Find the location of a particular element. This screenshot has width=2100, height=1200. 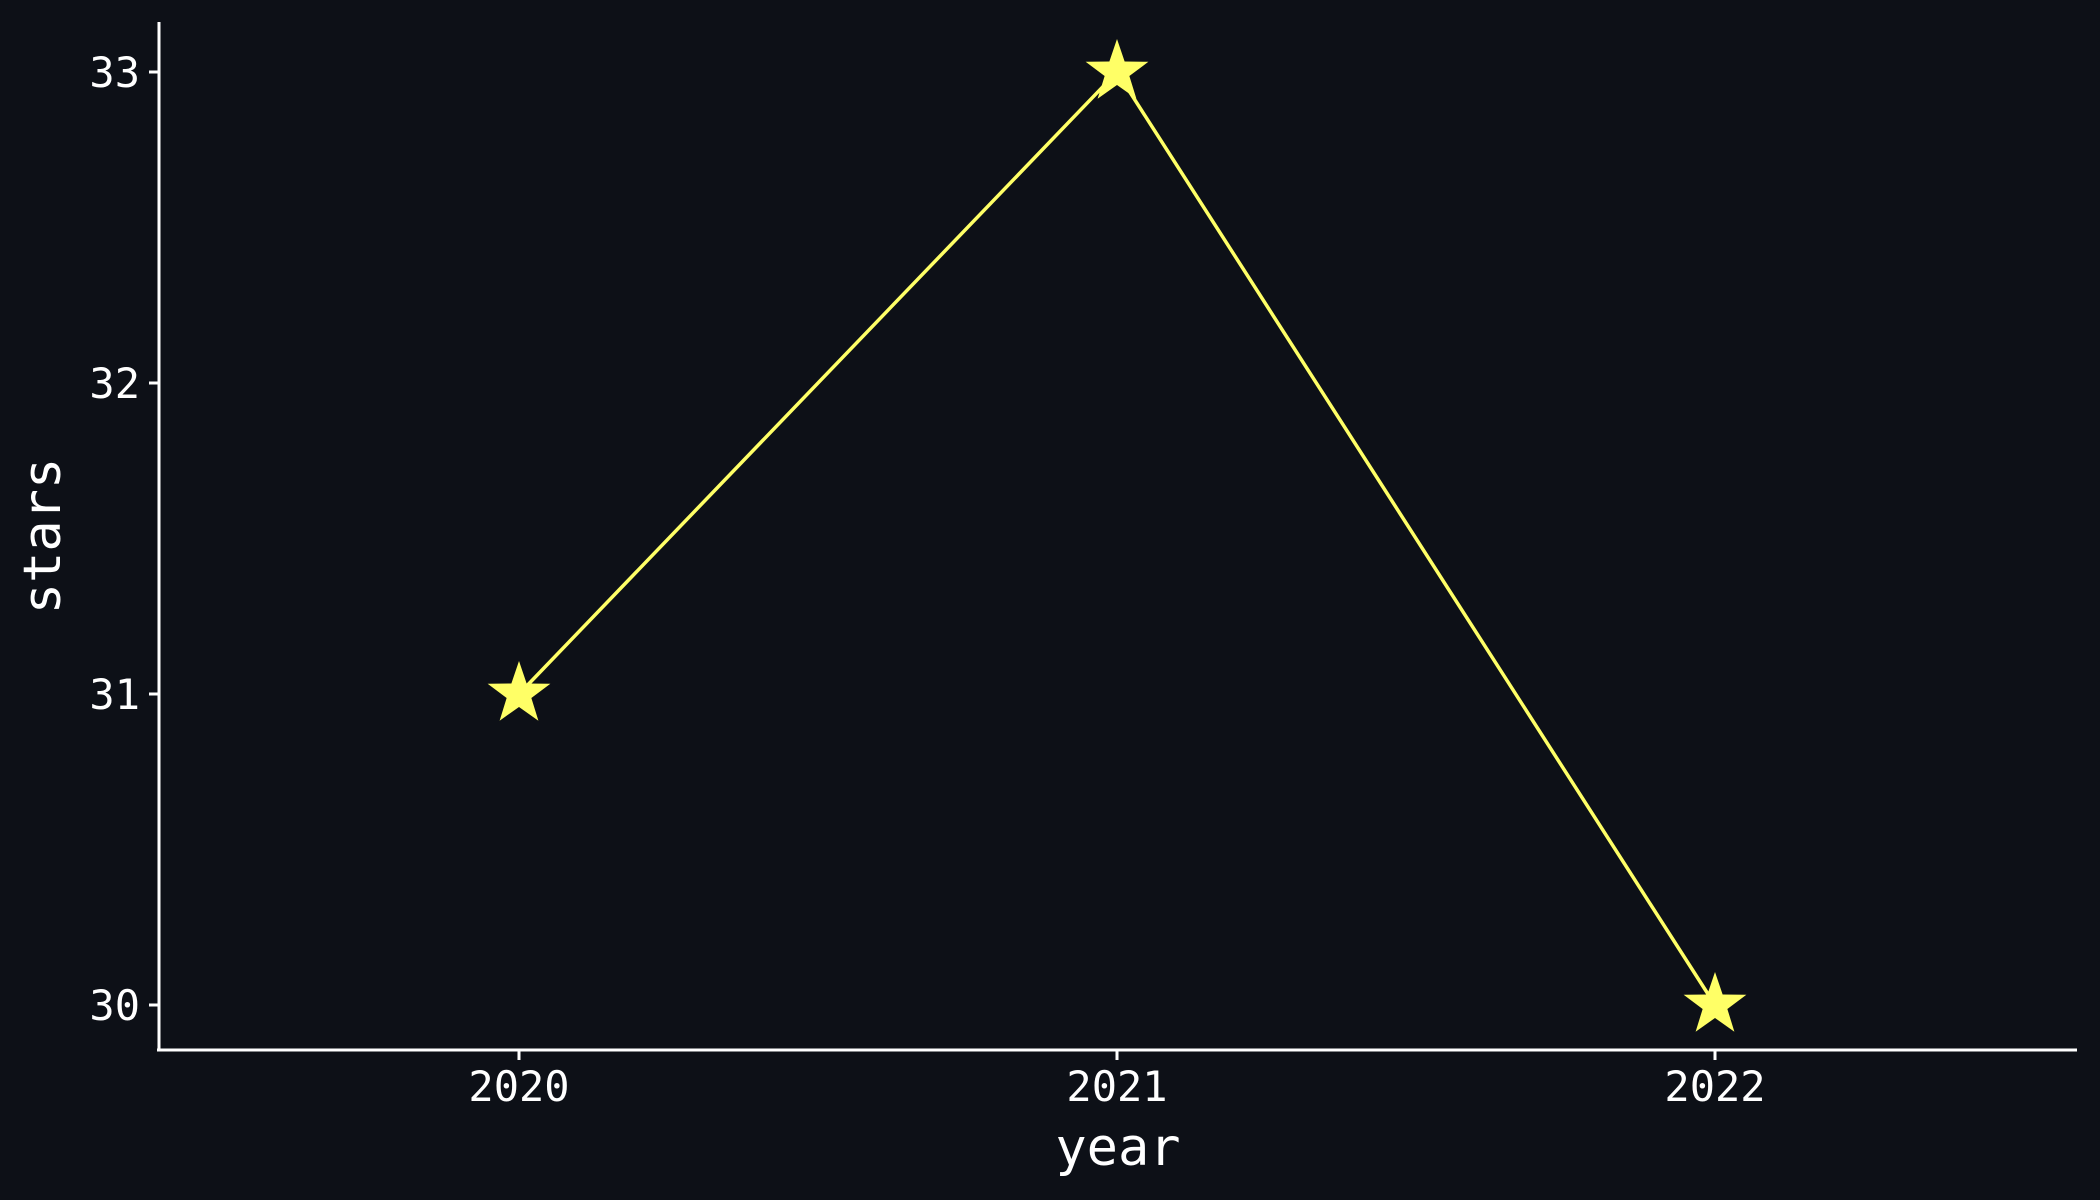

x-tick-label: 2021 is located at coordinates (1116, 1086).